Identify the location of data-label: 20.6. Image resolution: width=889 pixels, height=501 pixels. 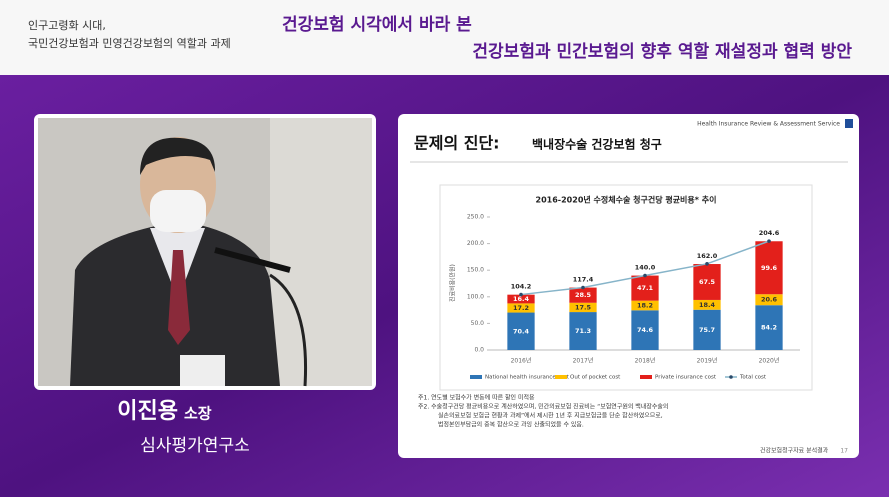
(769, 300).